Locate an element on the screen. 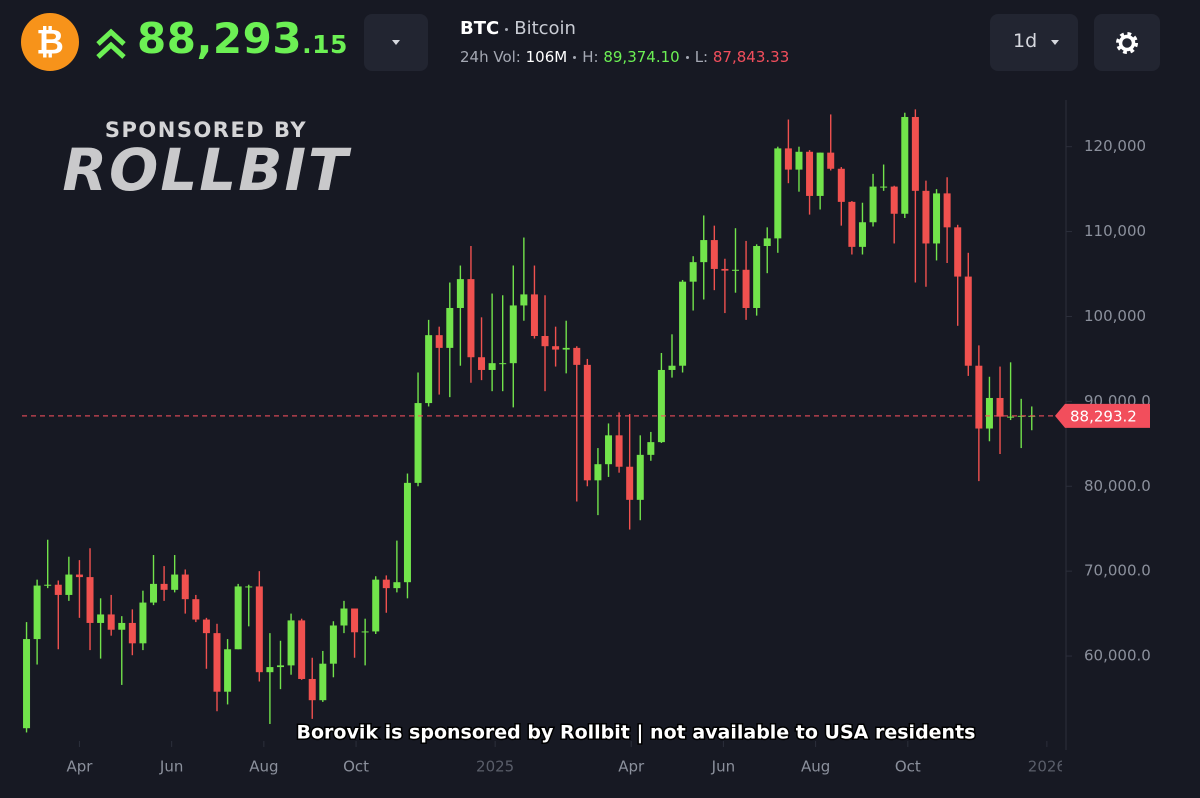 This screenshot has height=798, width=1200. y-tick-label: 80,000.0 is located at coordinates (1117, 486).